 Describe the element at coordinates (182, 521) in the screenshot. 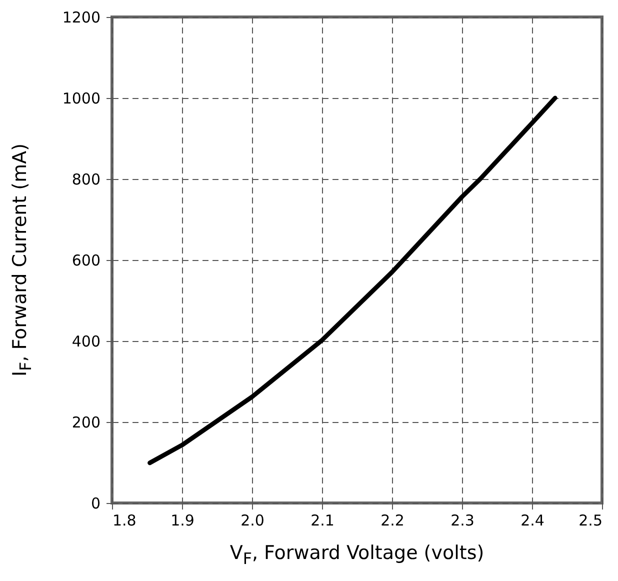

I see `x-tick-label: 1.9` at that location.